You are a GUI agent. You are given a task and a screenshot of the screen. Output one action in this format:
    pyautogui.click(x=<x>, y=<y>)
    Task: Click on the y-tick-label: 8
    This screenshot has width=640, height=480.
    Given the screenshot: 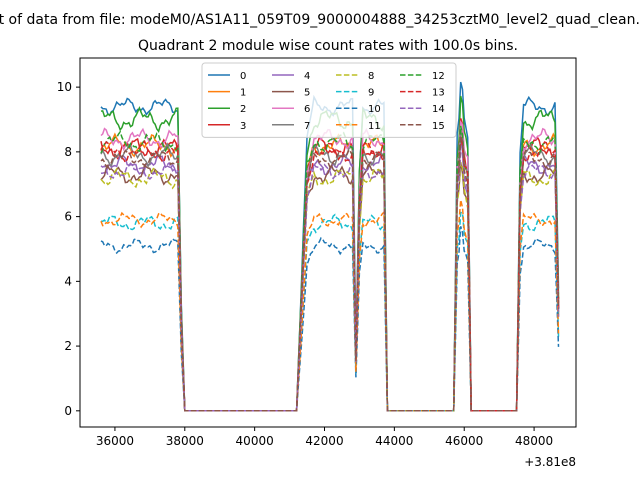 What is the action you would take?
    pyautogui.click(x=68, y=152)
    